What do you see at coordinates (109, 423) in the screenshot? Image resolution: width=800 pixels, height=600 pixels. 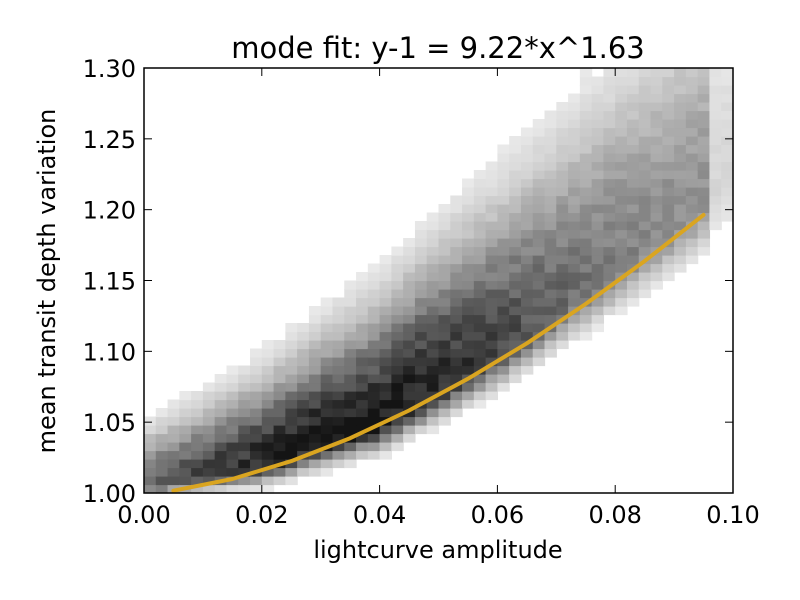 I see `y-tick-label: 1.05` at bounding box center [109, 423].